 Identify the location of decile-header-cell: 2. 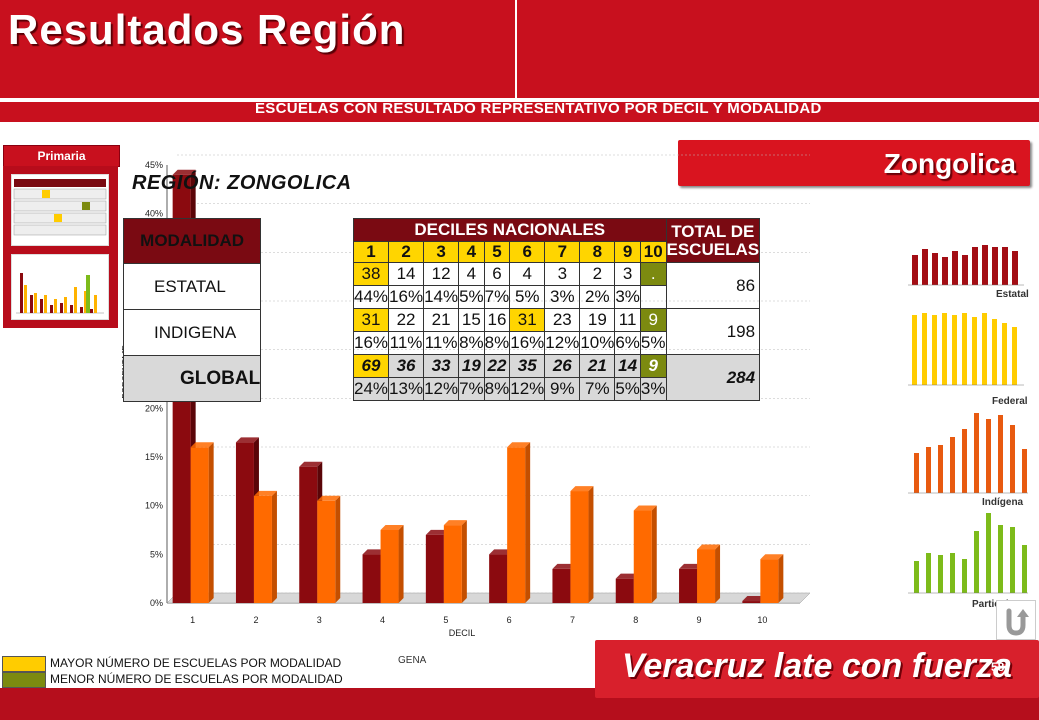
(406, 252).